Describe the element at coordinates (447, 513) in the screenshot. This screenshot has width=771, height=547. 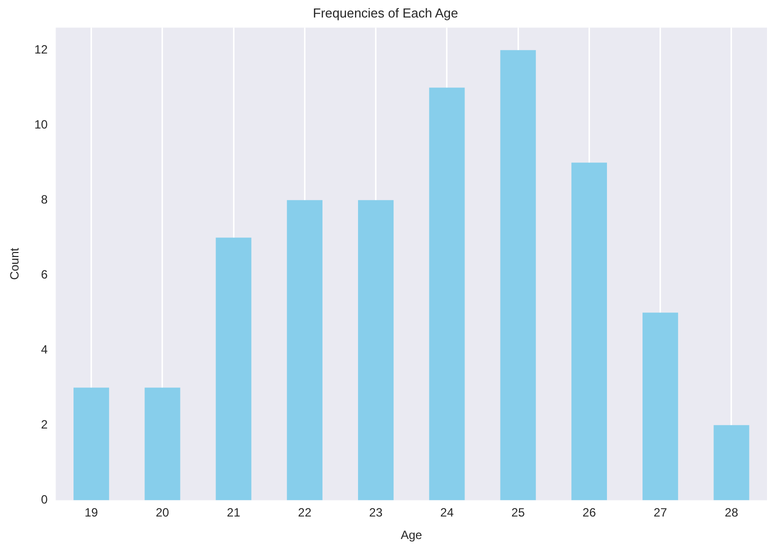
I see `x-tick-label: 24` at that location.